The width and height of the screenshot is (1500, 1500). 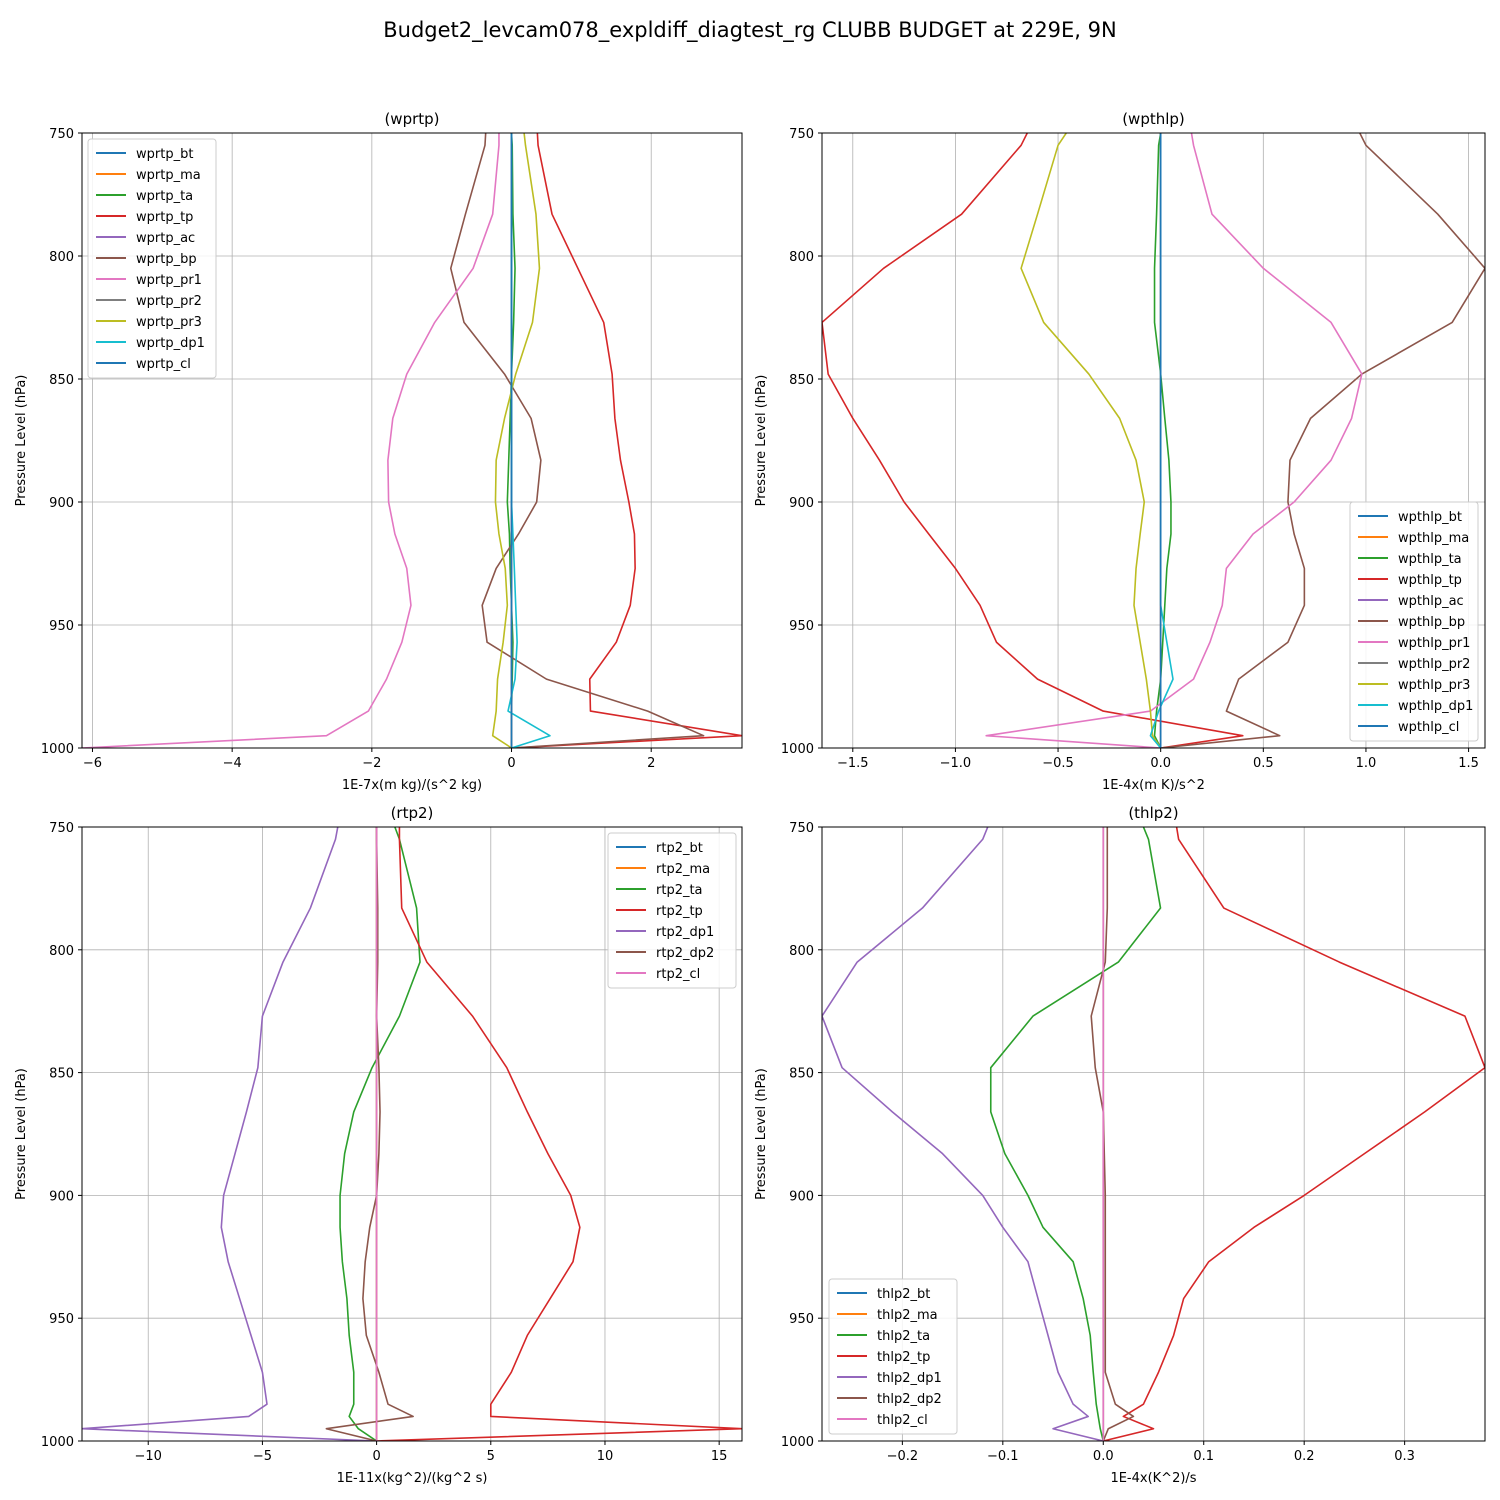 What do you see at coordinates (262, 1456) in the screenshot?
I see `x-tick-label: −5` at bounding box center [262, 1456].